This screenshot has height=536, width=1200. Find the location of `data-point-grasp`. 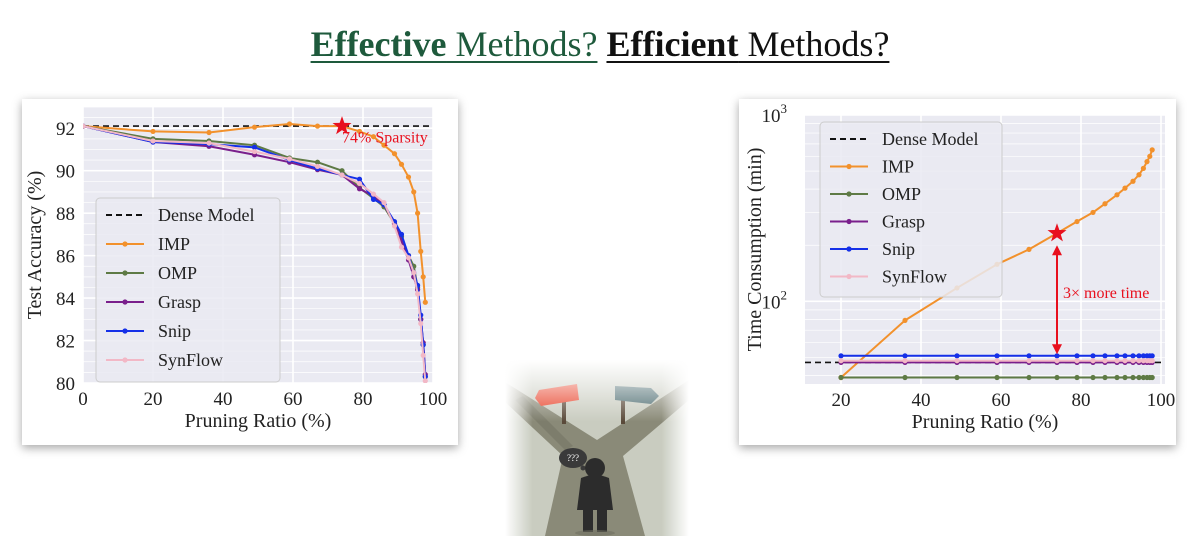

data-point-grasp is located at coordinates (359, 189).